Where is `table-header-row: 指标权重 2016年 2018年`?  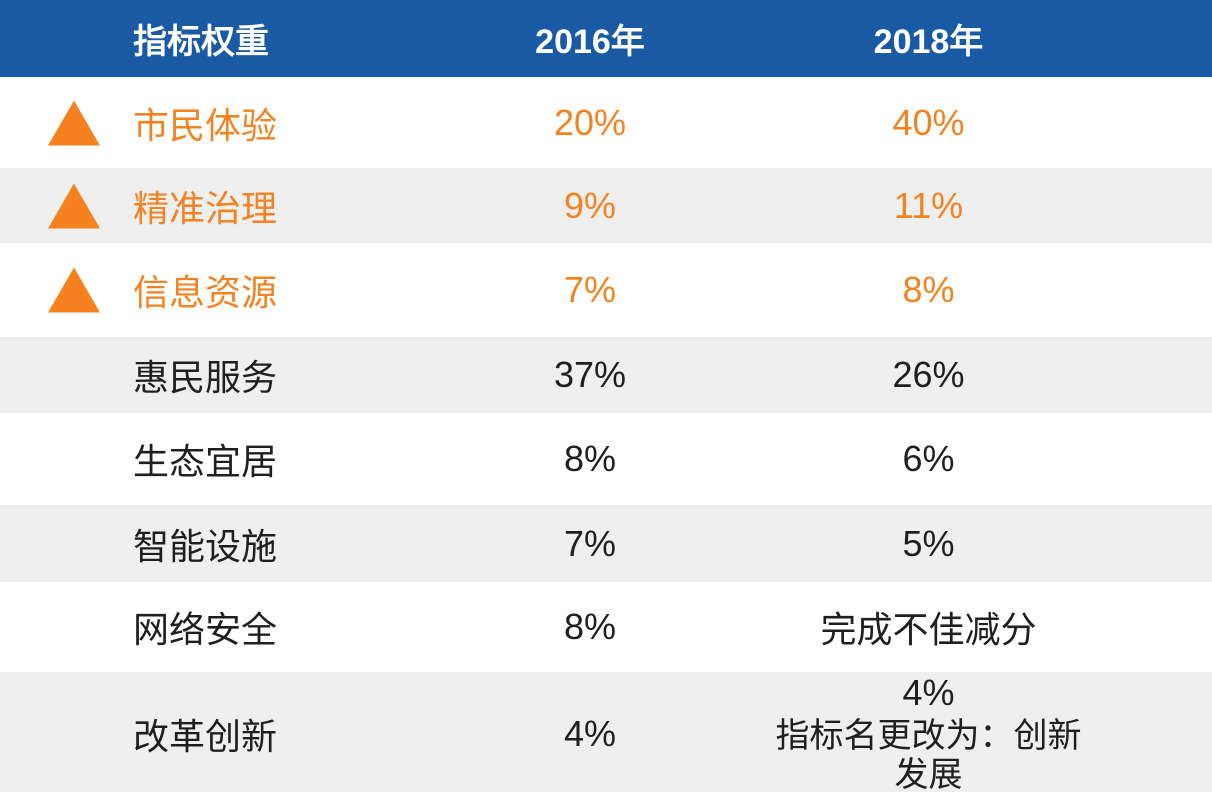 table-header-row: 指标权重 2016年 2018年 is located at coordinates (606, 38).